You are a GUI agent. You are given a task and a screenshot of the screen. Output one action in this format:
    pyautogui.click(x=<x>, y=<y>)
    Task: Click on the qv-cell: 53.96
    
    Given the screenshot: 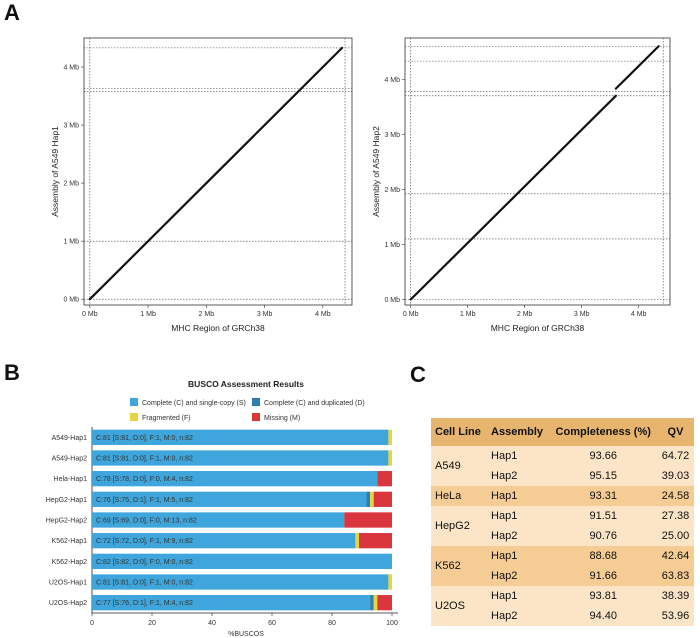 What is the action you would take?
    pyautogui.click(x=675, y=616)
    